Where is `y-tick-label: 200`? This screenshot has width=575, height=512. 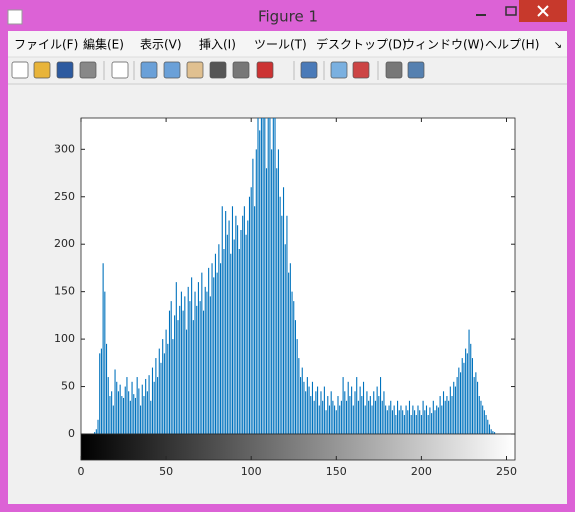
y-tick-label: 200 is located at coordinates (64, 243).